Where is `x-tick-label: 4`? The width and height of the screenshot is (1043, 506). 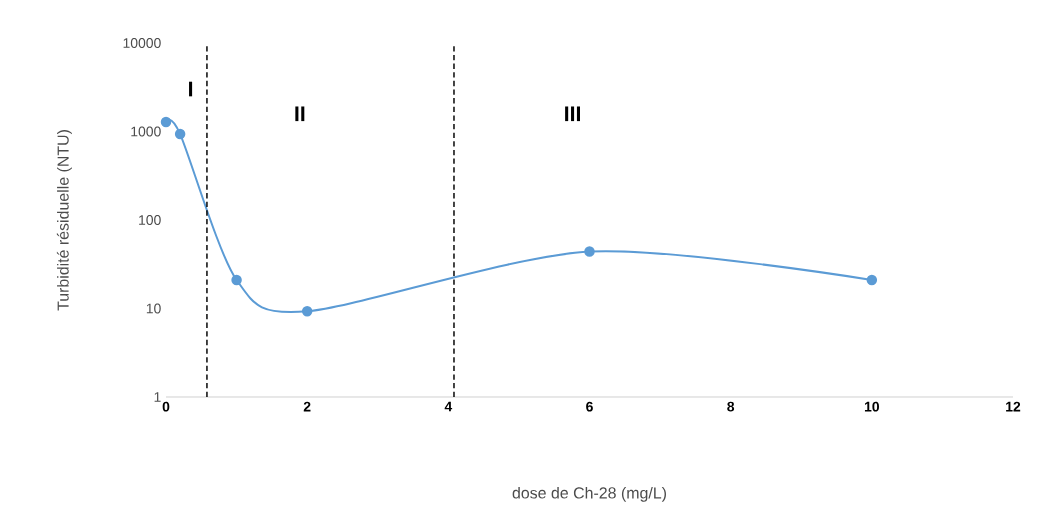
x-tick-label: 4 is located at coordinates (448, 406).